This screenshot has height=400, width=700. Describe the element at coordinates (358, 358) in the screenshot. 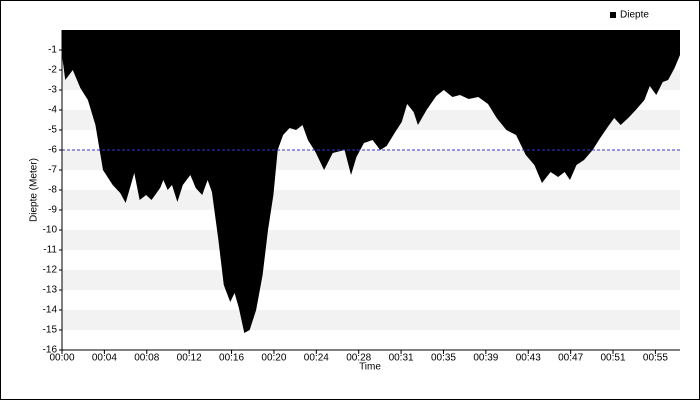

I see `x-tick-label: 00:28` at that location.